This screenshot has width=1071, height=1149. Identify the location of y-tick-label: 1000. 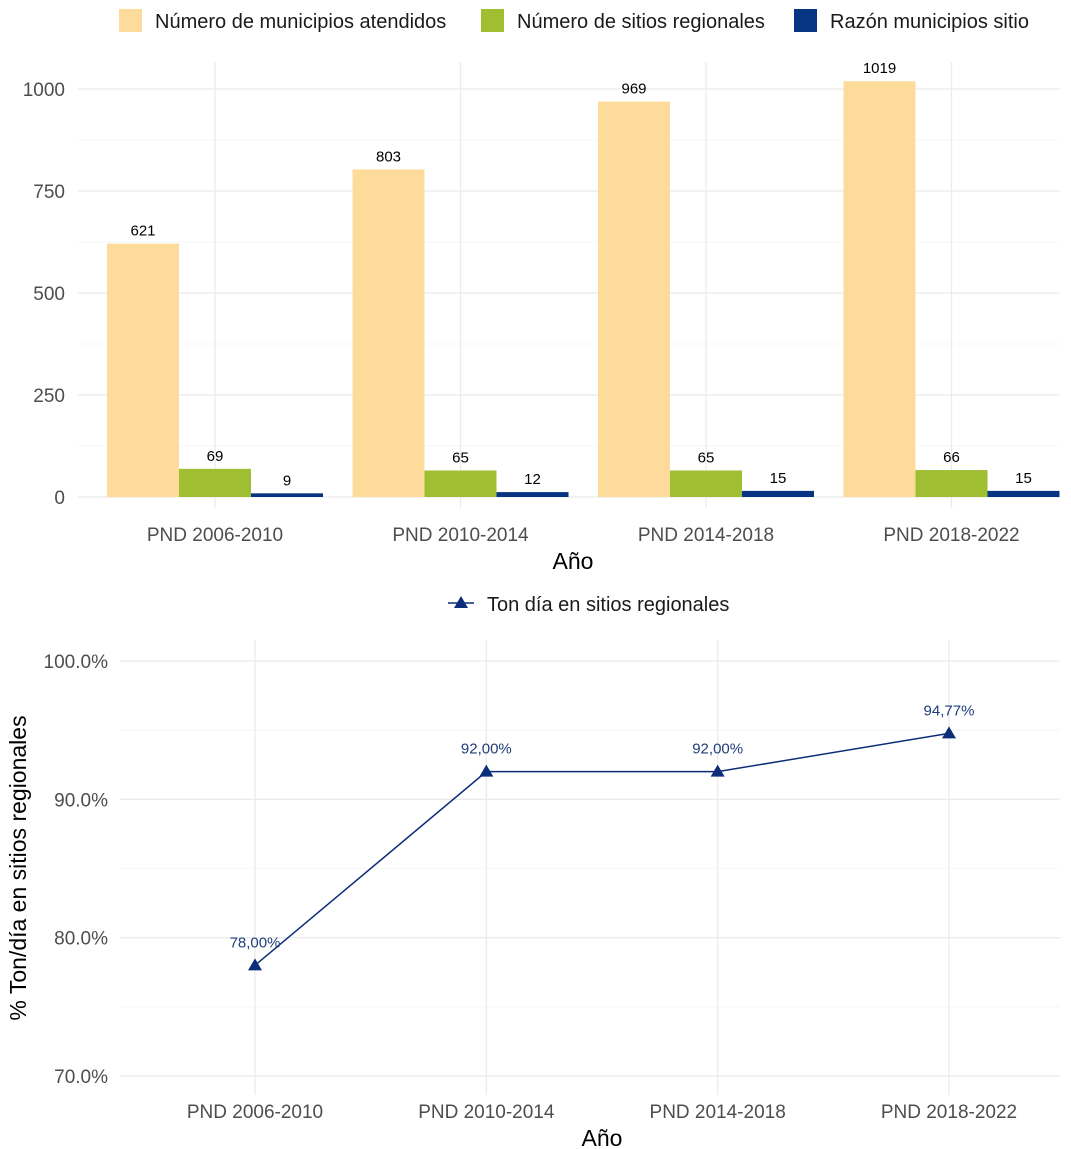
(44, 90).